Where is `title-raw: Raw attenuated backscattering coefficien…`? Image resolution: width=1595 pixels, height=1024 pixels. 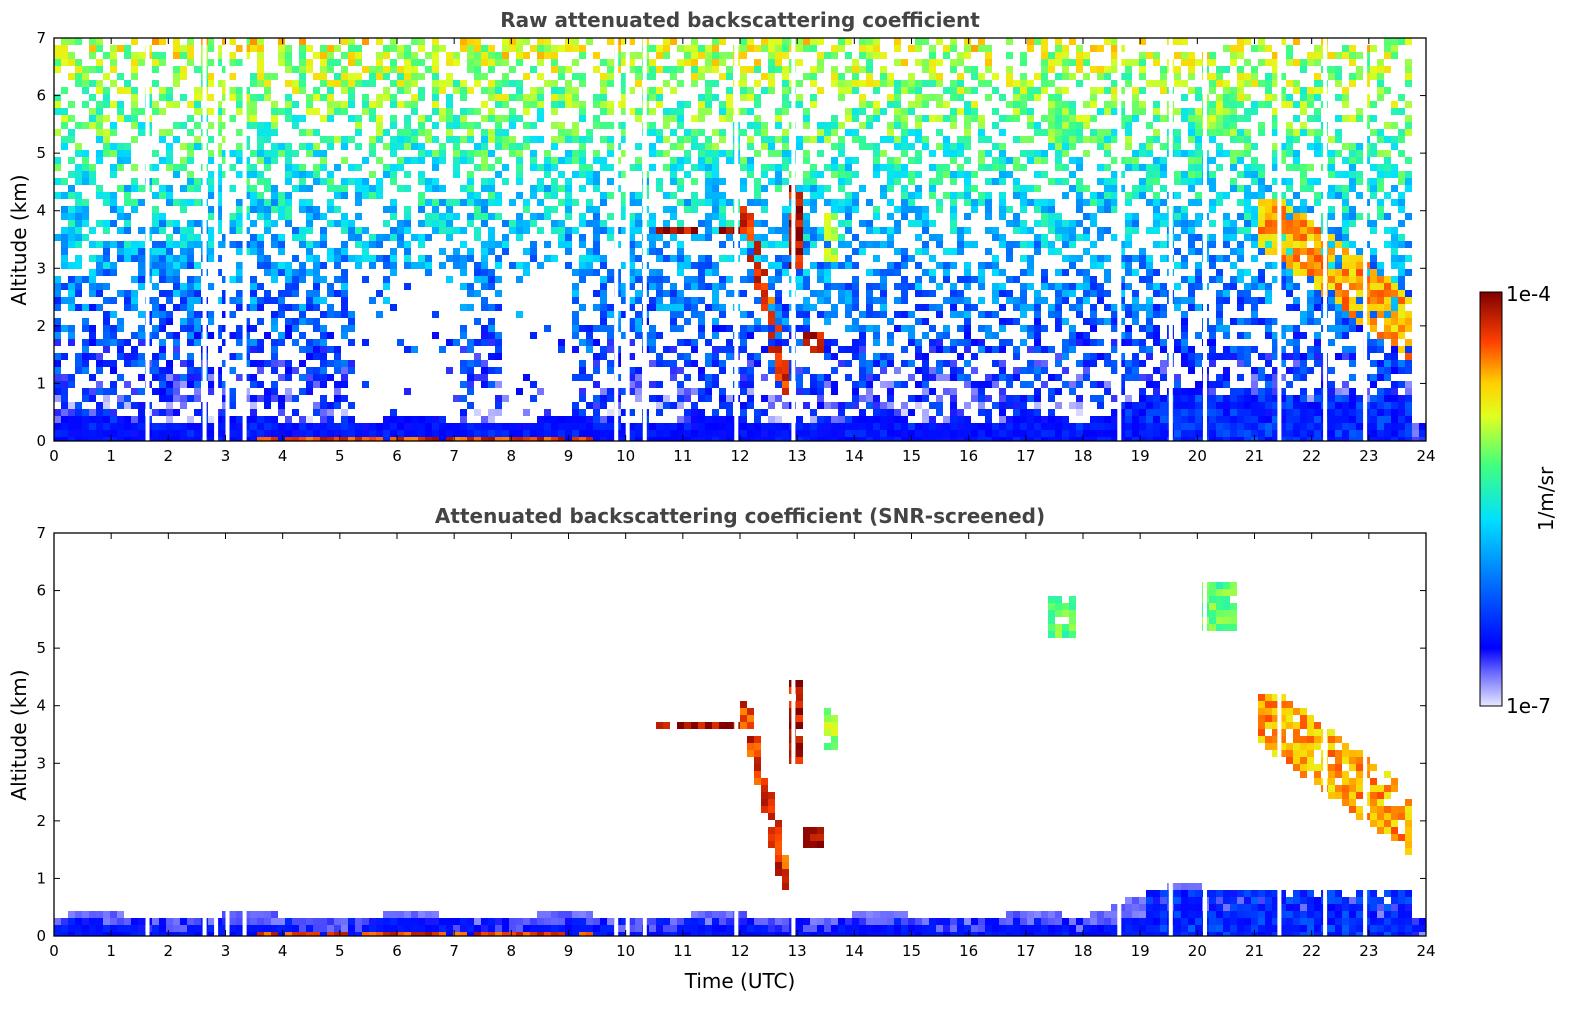 title-raw: Raw attenuated backscattering coefficien… is located at coordinates (740, 20).